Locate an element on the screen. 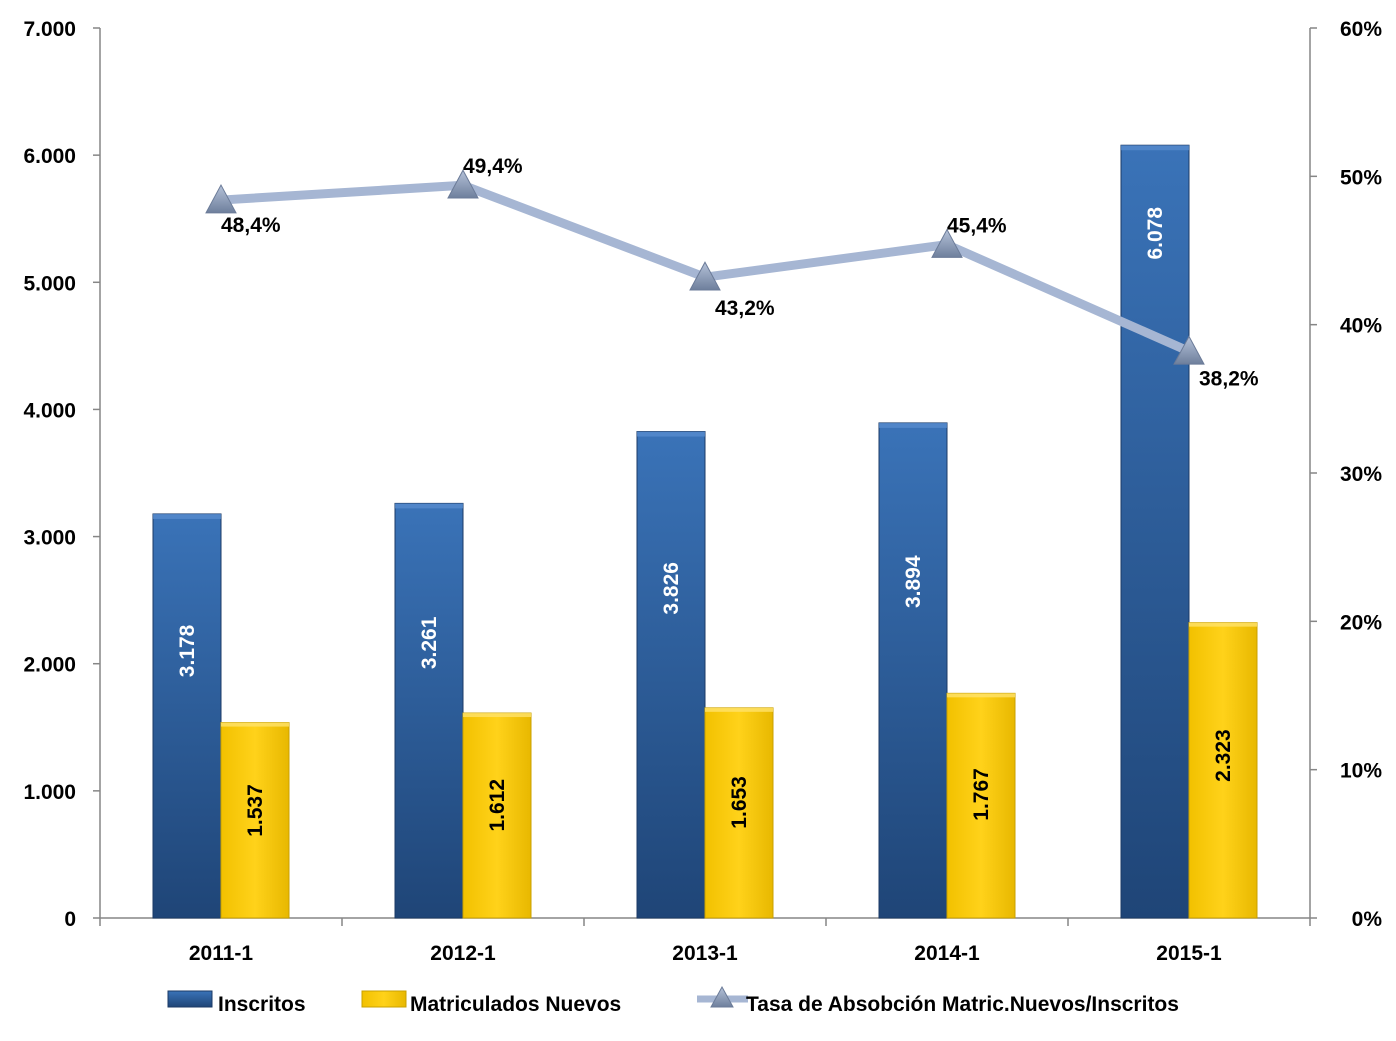  tasa-point-label: 38,2% is located at coordinates (1229, 378).